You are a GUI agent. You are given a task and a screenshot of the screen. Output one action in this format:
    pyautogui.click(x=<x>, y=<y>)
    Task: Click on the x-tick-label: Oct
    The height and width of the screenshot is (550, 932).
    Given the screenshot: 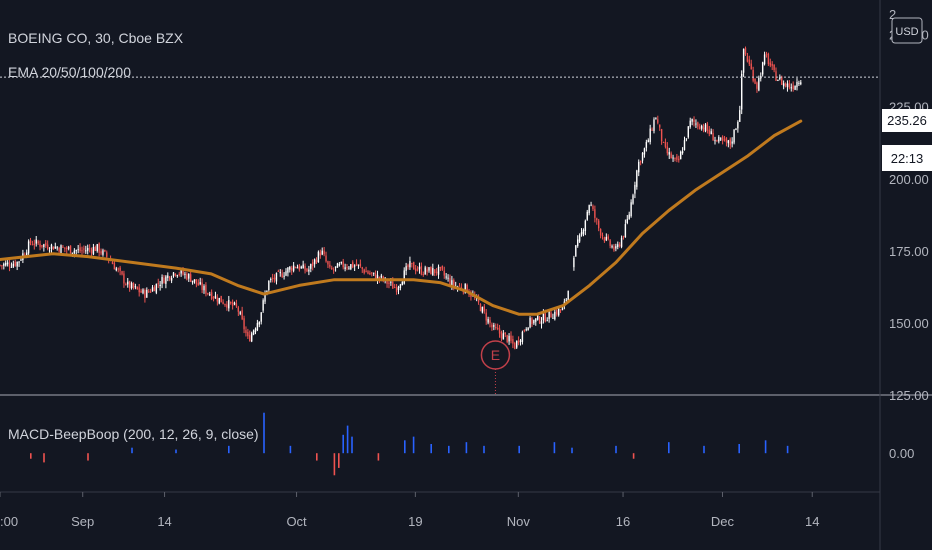 What is the action you would take?
    pyautogui.click(x=296, y=521)
    